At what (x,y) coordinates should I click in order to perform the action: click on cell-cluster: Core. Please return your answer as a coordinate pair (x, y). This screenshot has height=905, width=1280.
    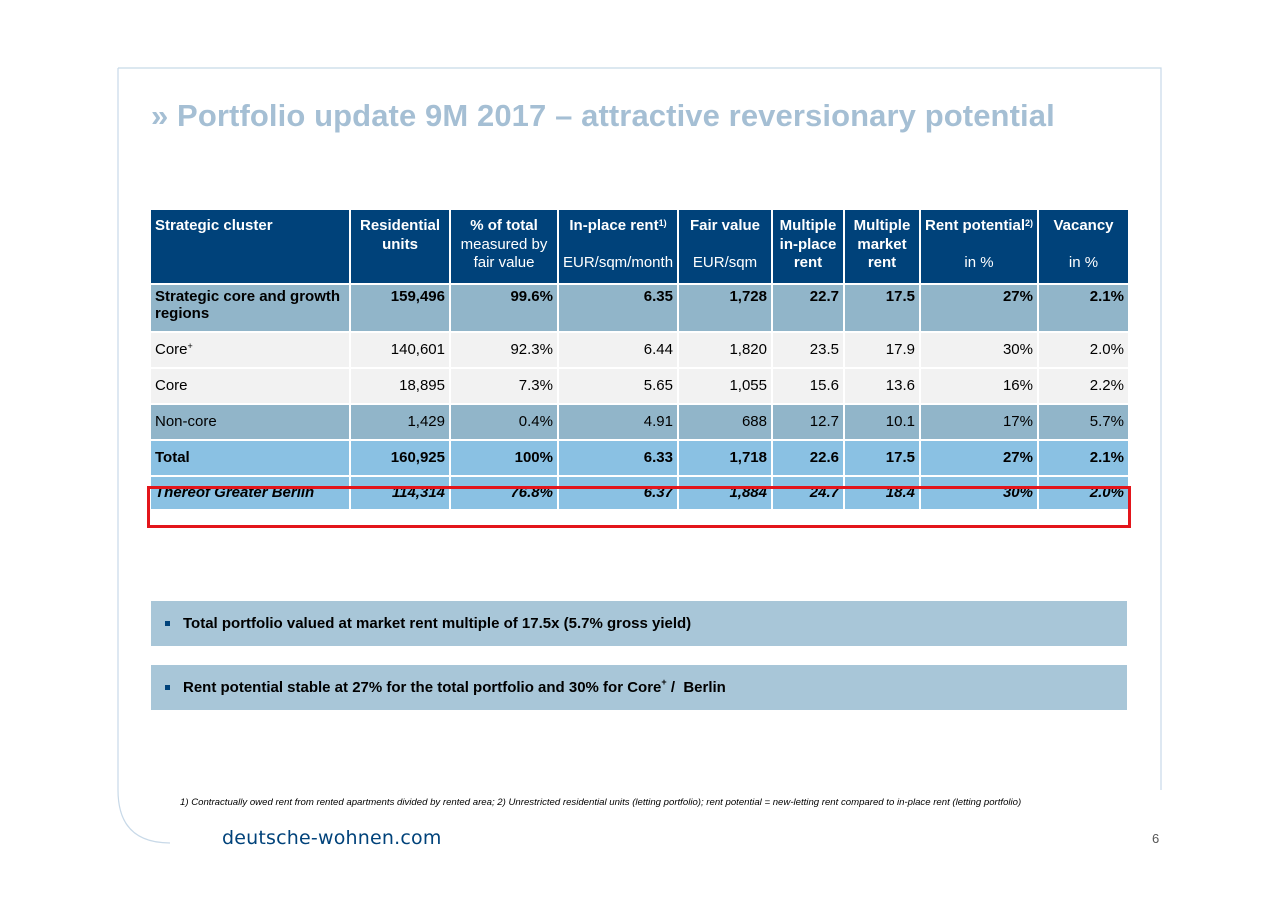
    Looking at the image, I should click on (250, 386).